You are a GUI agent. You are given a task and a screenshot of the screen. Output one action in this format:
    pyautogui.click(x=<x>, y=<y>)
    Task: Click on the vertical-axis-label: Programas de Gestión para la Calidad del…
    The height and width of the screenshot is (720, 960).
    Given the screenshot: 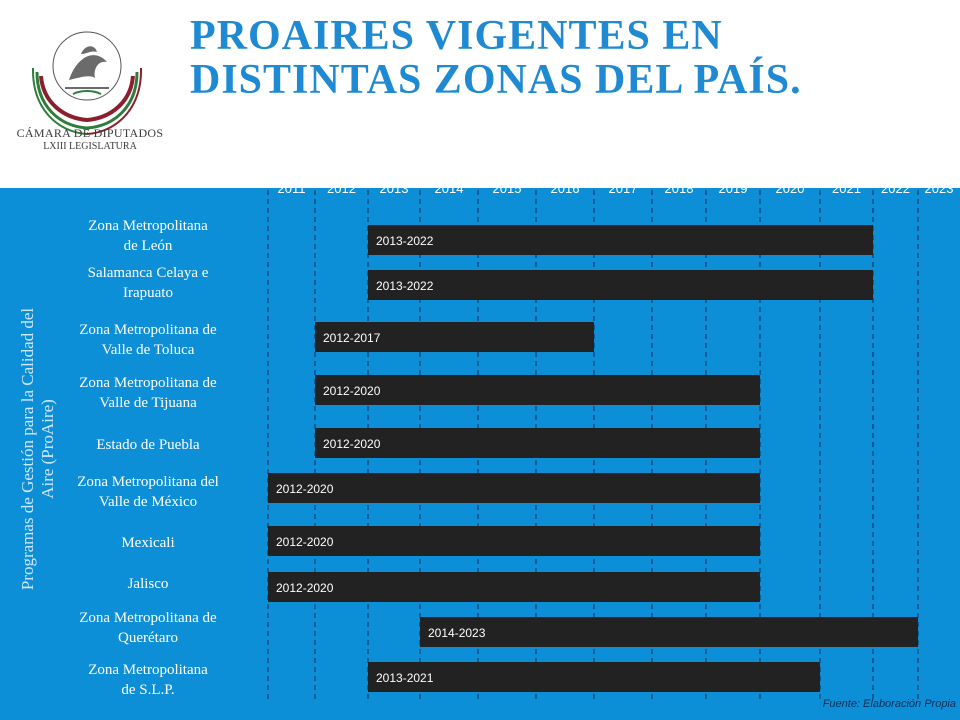 What is the action you would take?
    pyautogui.click(x=37, y=449)
    